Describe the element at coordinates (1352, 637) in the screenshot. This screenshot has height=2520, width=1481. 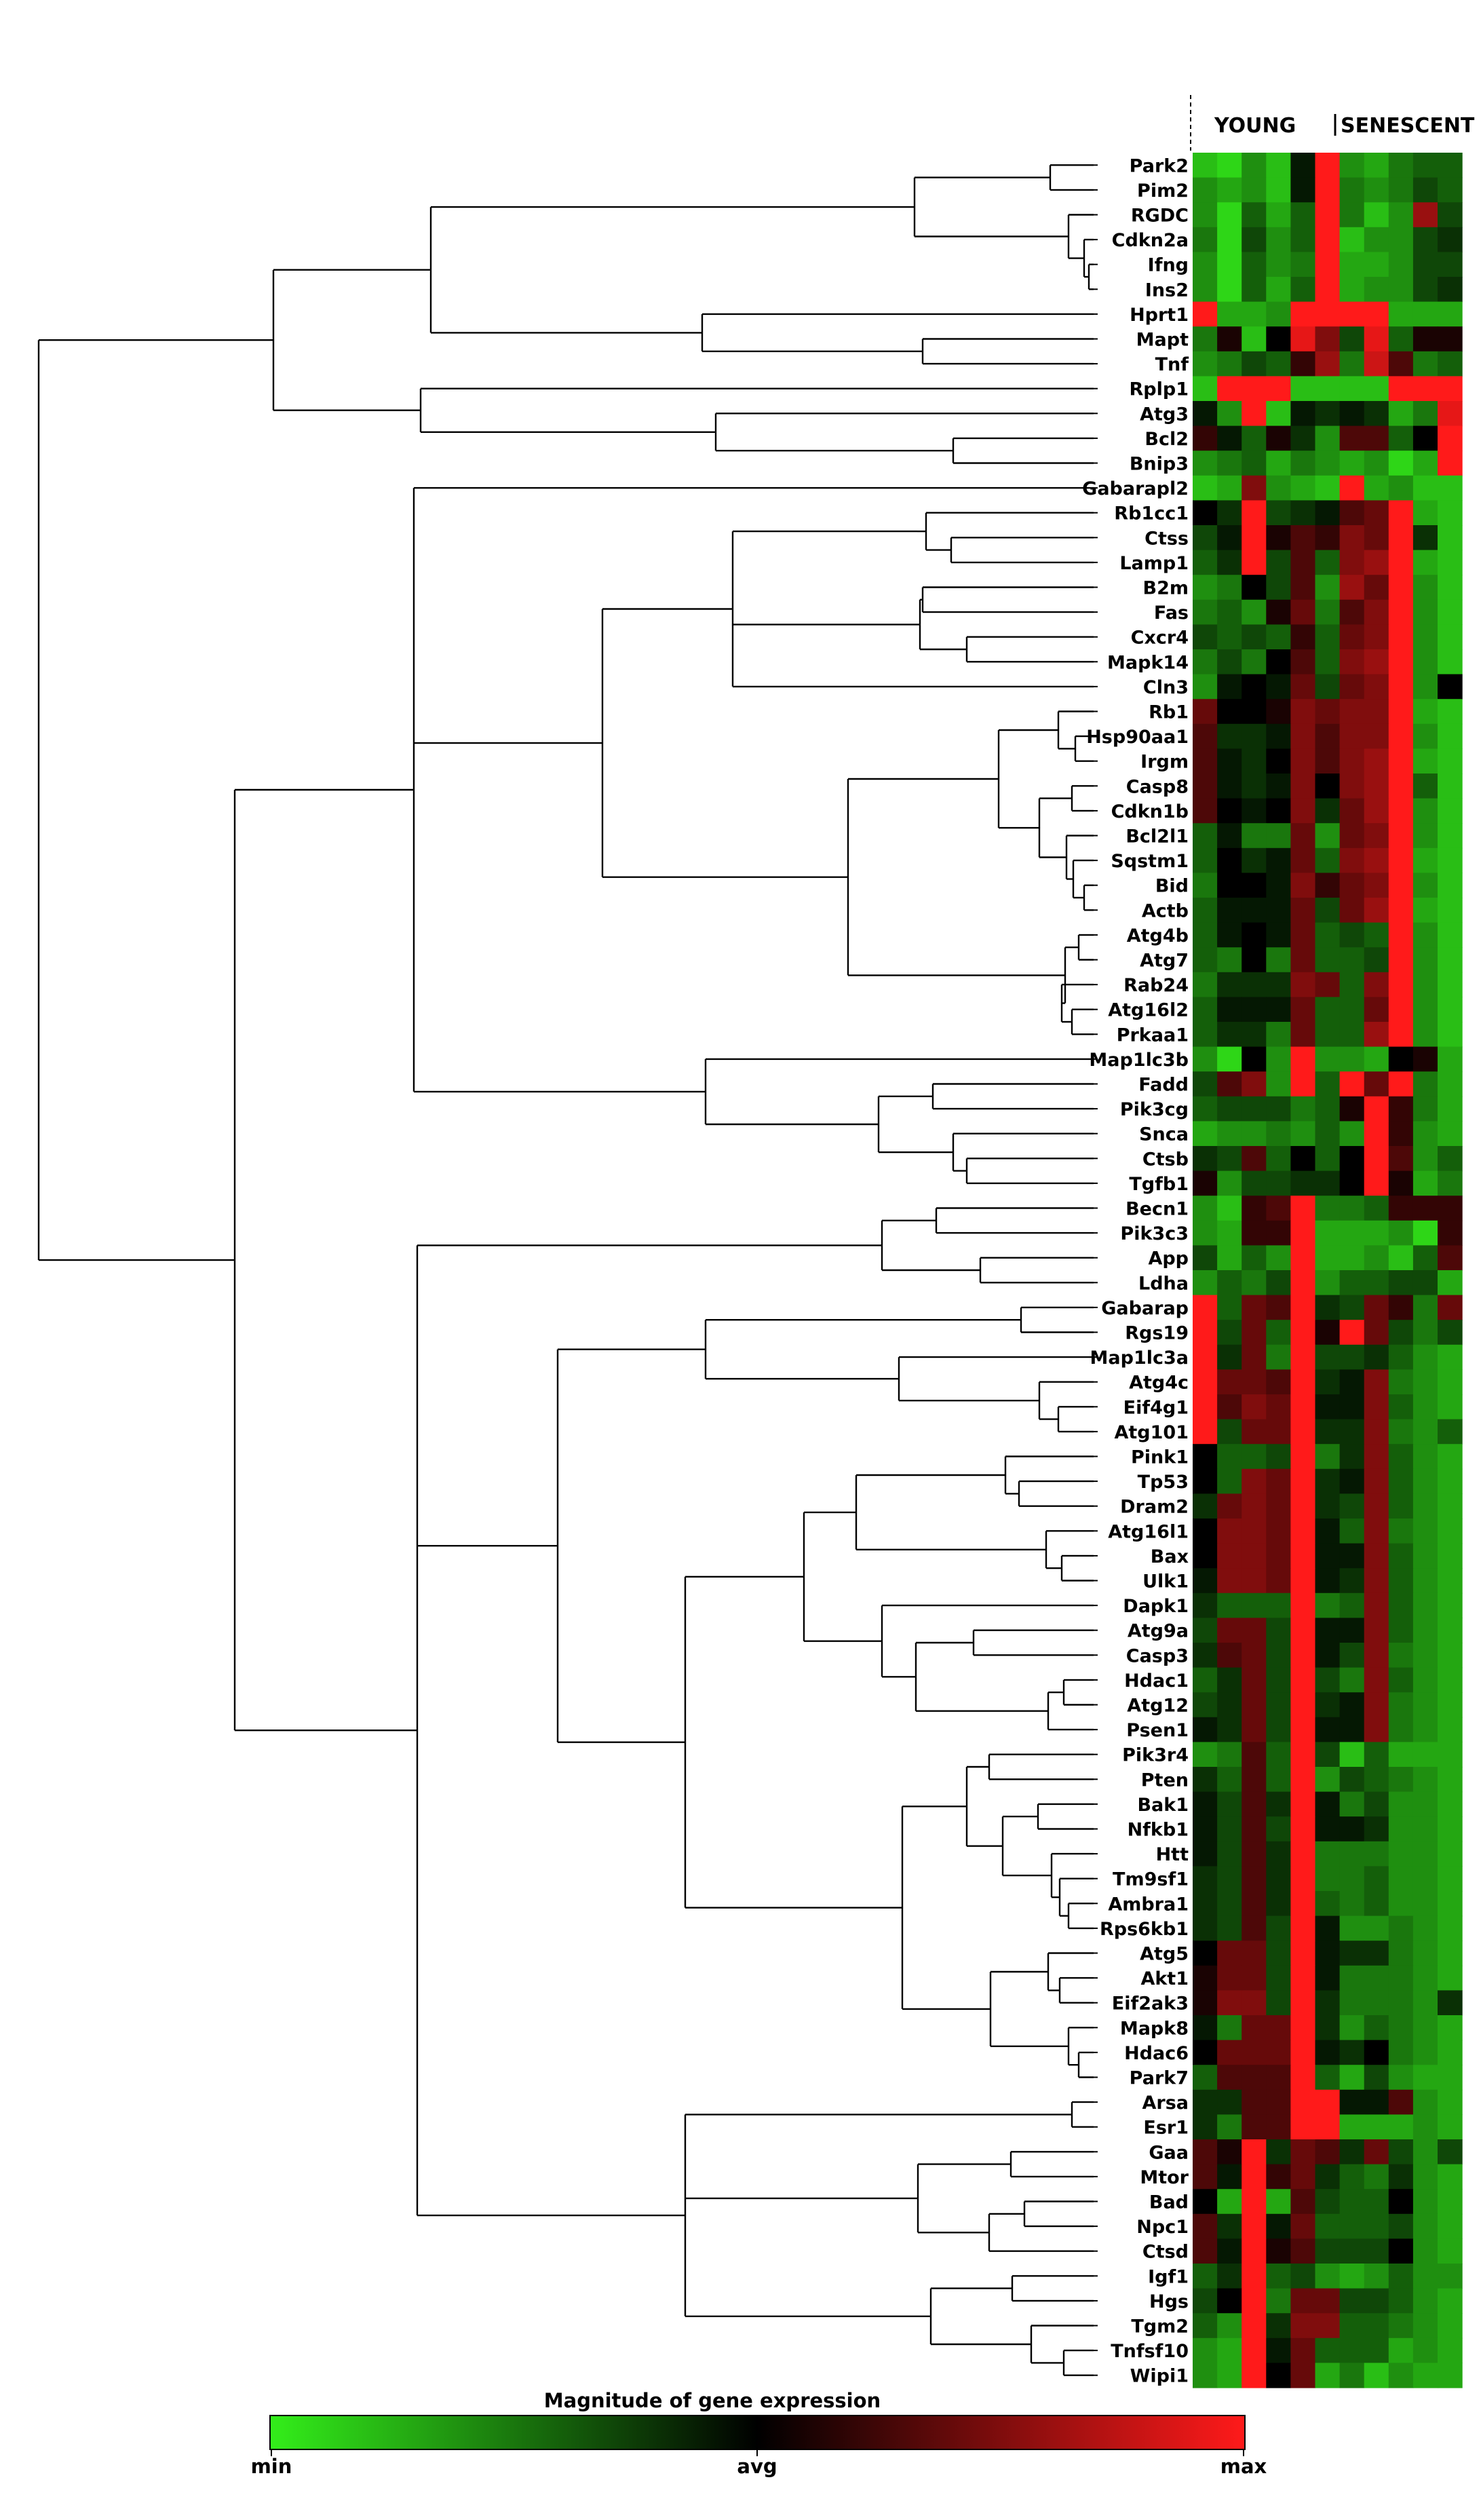
I see `heatmap-cell-cxcr4-c7` at that location.